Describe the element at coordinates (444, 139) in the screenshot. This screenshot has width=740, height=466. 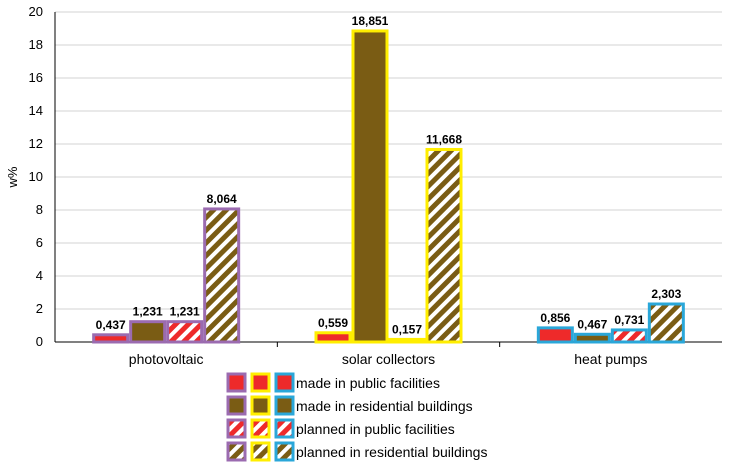
I see `data-label-planned-in-residential-buildings-solar-collectors: 11,668` at that location.